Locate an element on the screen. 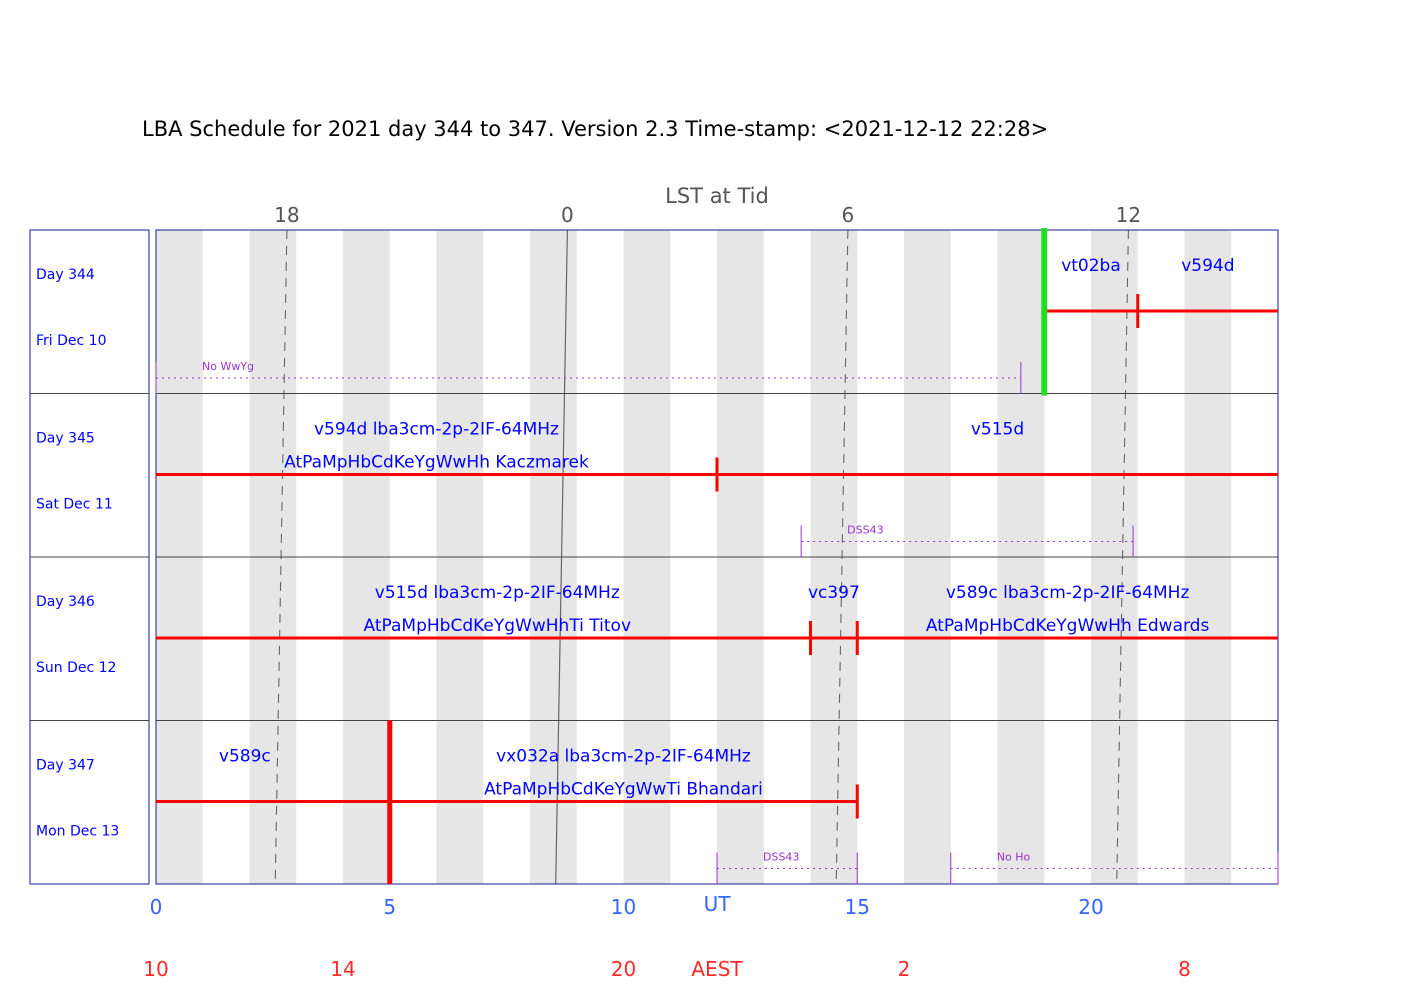 This screenshot has width=1403, height=992. day-date-label: Mon Dec 13 is located at coordinates (77, 832).